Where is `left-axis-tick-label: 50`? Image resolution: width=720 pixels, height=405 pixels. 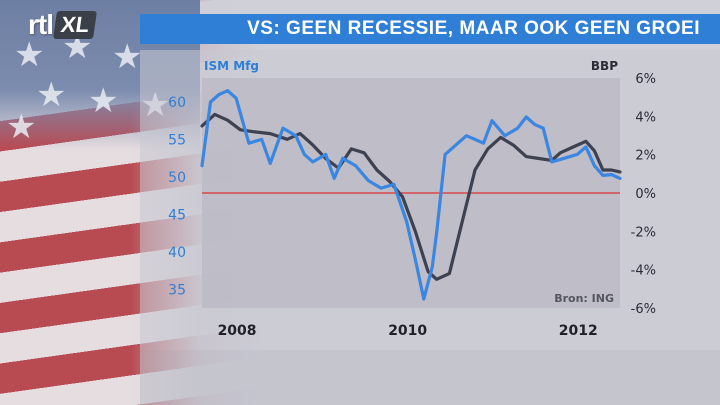
left-axis-tick-label: 50 is located at coordinates (177, 178).